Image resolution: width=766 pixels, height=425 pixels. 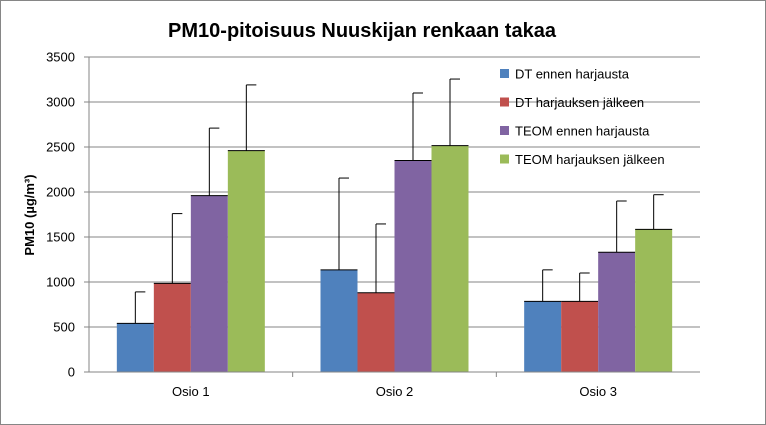 What do you see at coordinates (60, 237) in the screenshot?
I see `y-tick-label: 1500` at bounding box center [60, 237].